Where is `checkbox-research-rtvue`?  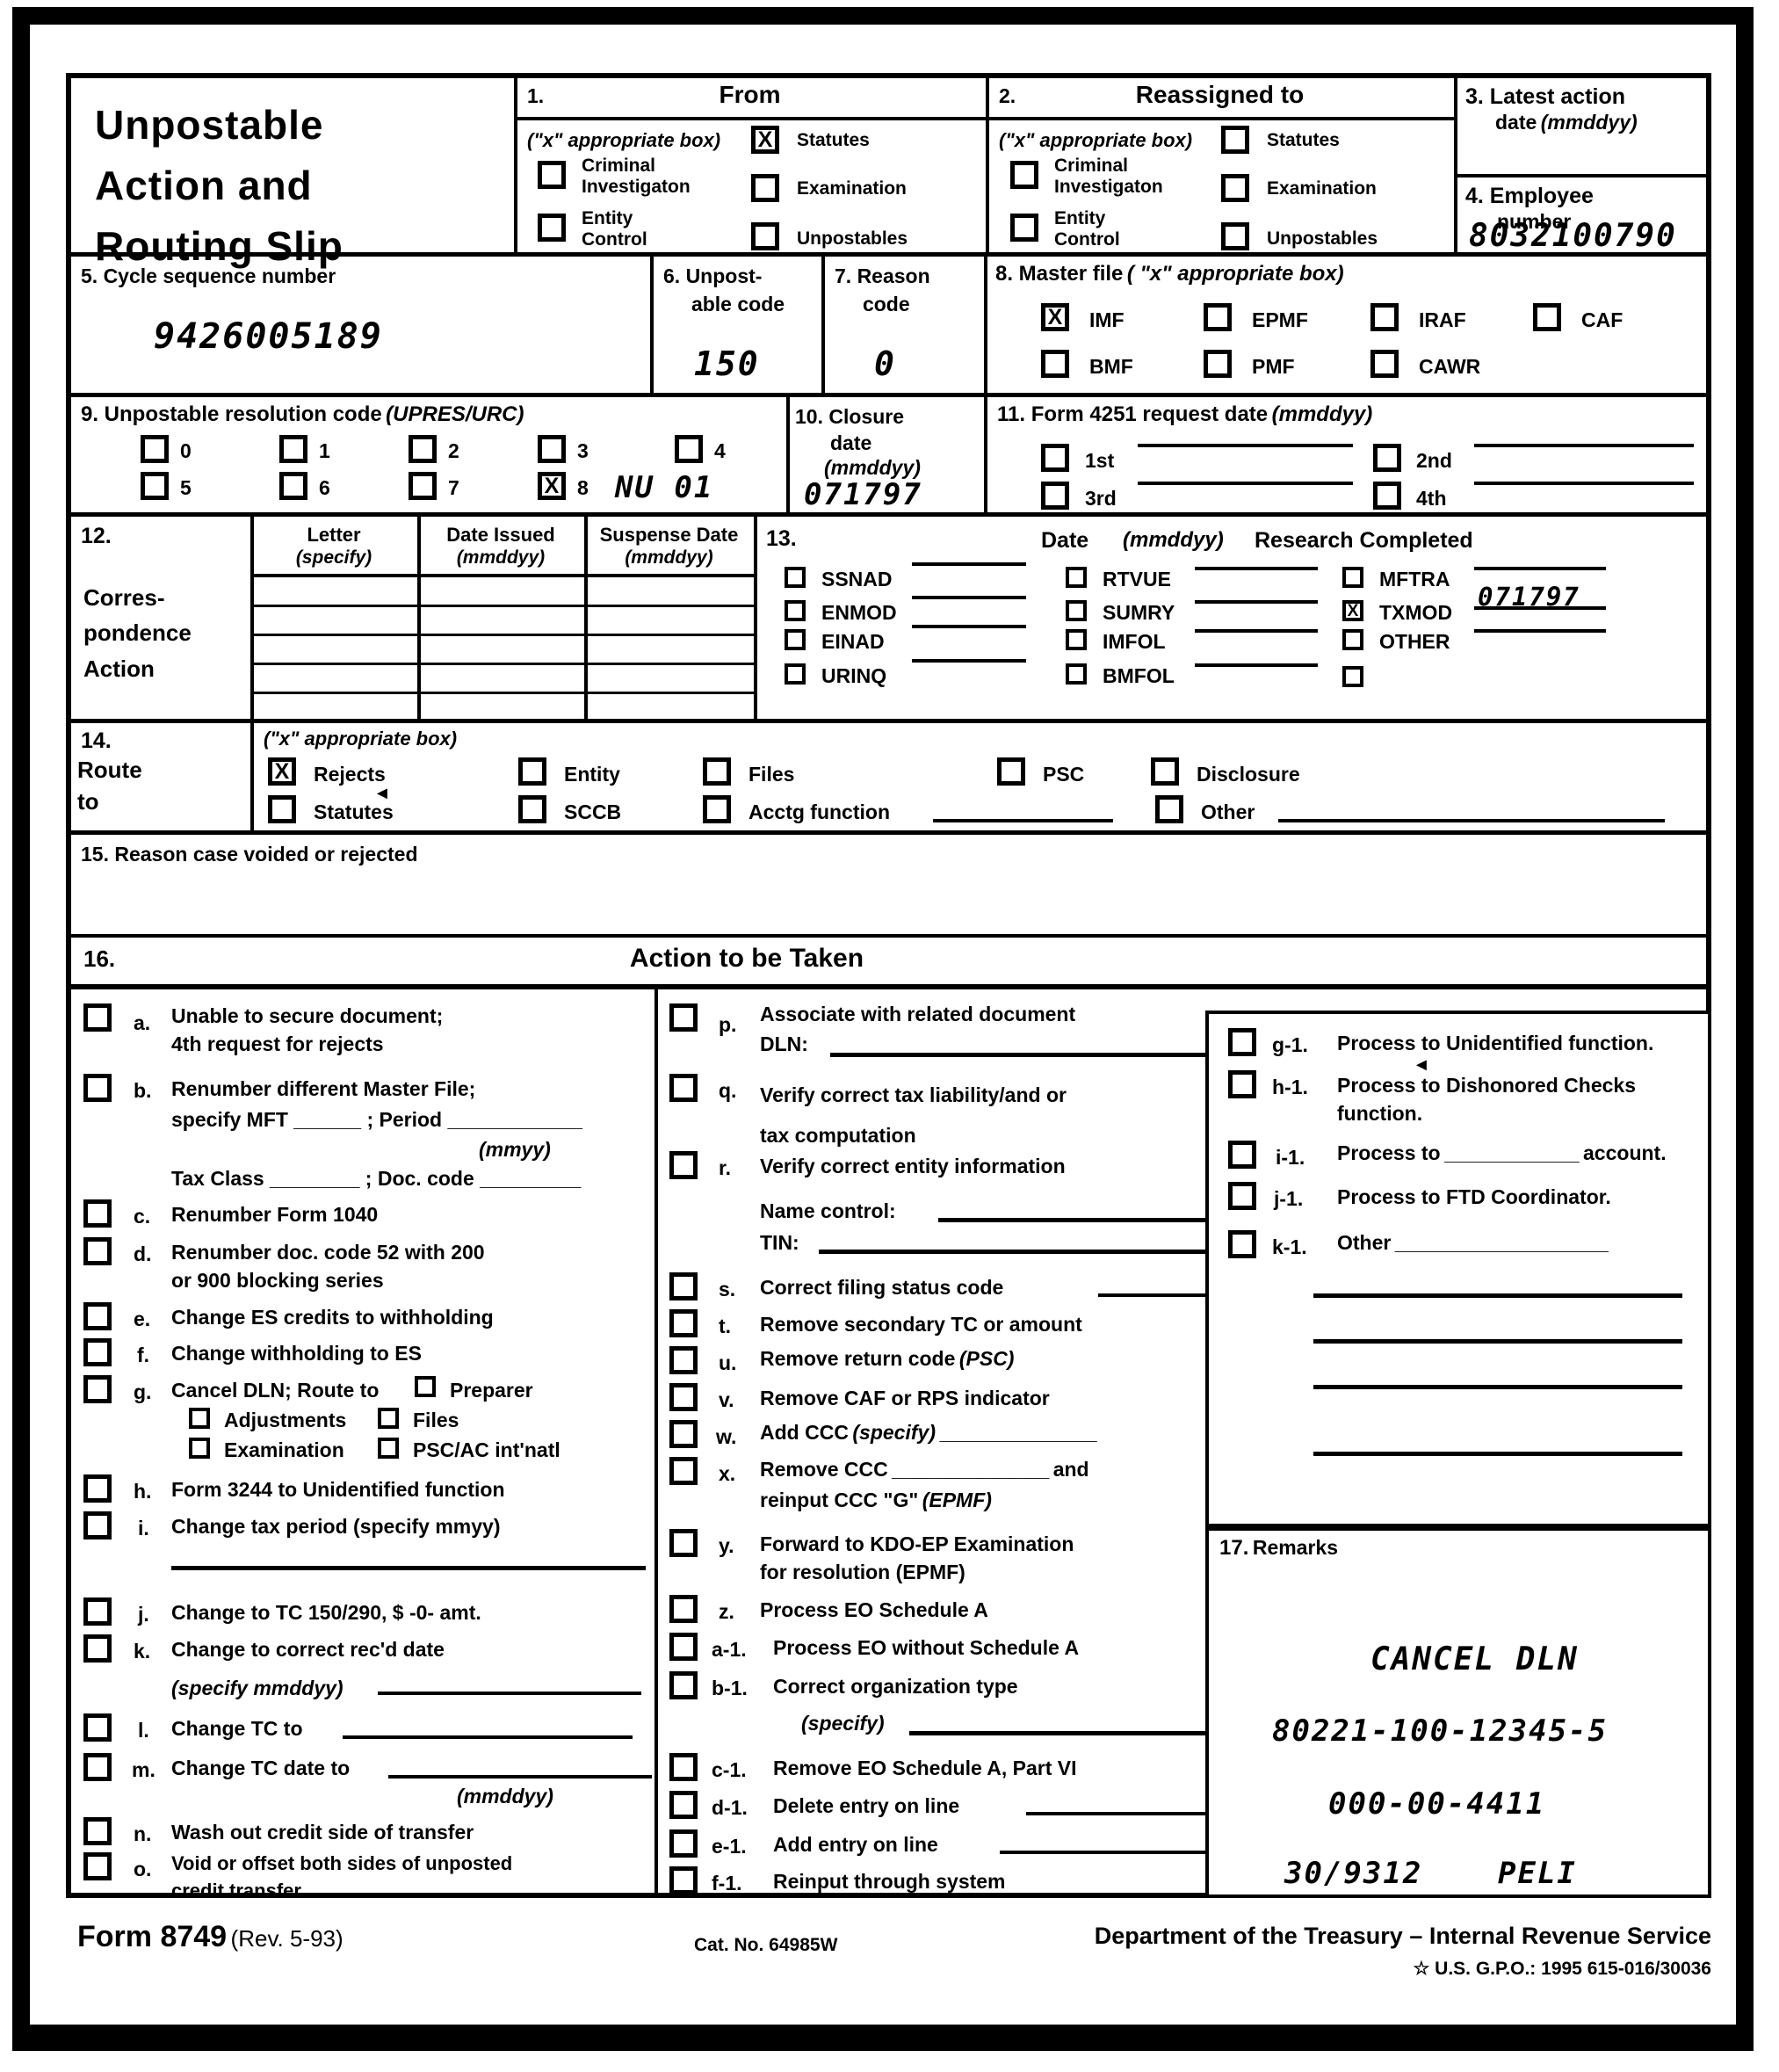 checkbox-research-rtvue is located at coordinates (1076, 577).